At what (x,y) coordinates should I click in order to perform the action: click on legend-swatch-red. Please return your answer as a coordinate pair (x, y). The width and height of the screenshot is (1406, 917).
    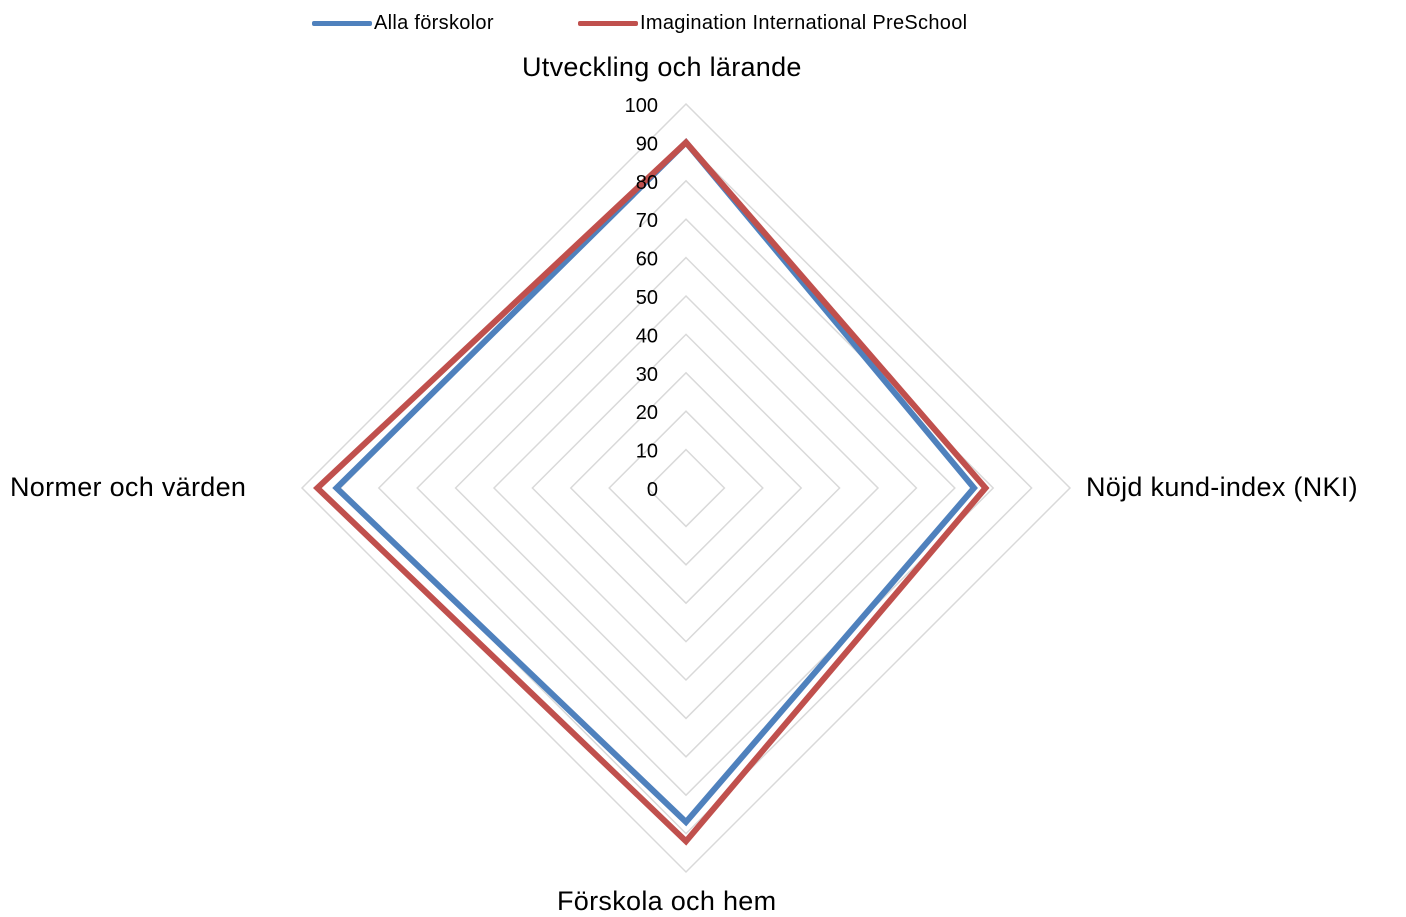
    Looking at the image, I should click on (608, 23).